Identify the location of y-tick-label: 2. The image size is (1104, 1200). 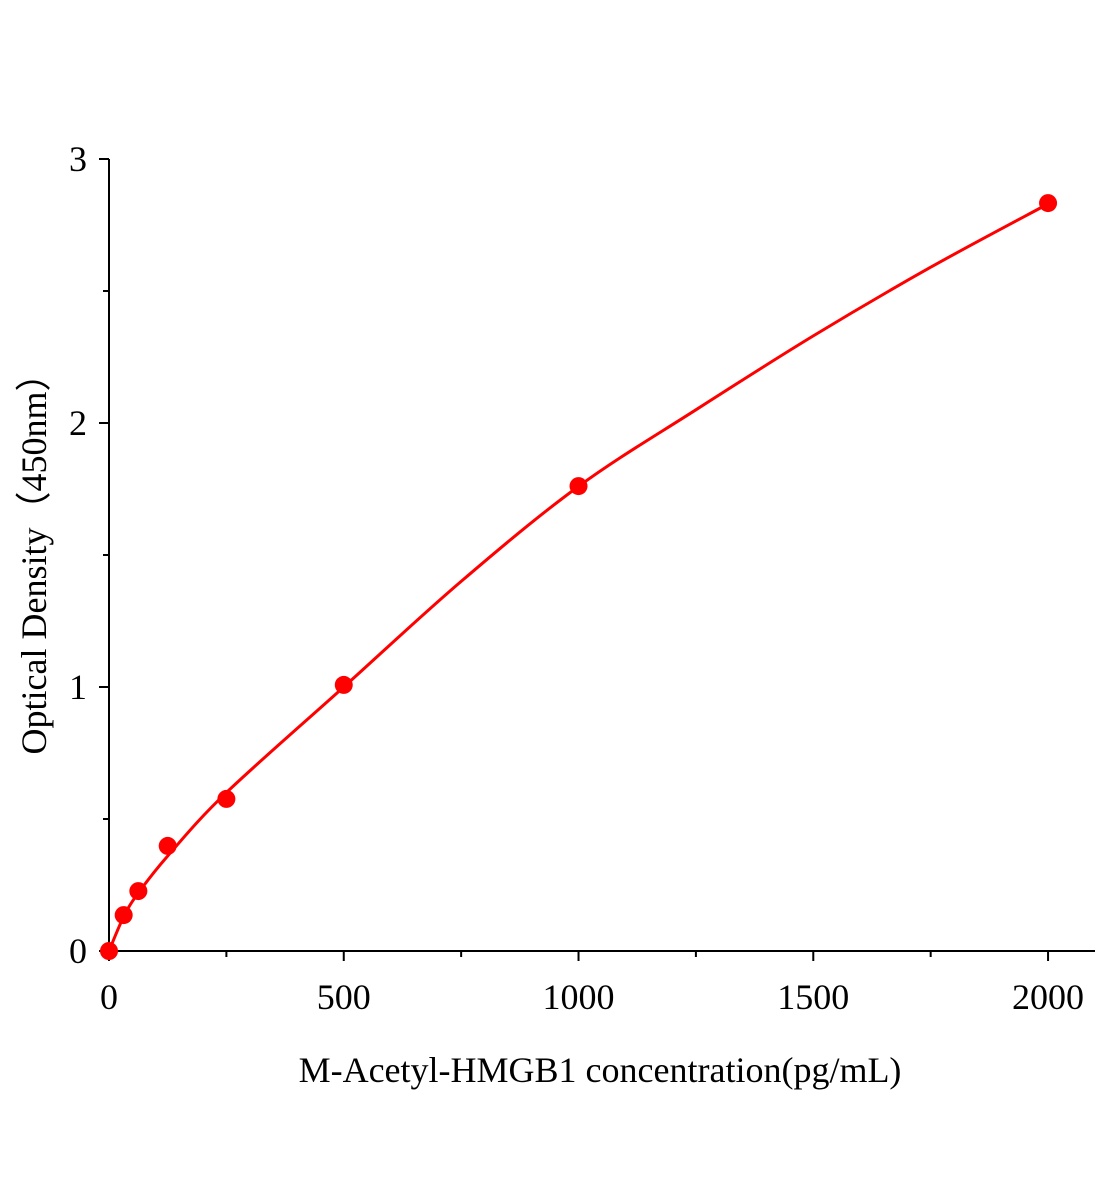
(78, 423).